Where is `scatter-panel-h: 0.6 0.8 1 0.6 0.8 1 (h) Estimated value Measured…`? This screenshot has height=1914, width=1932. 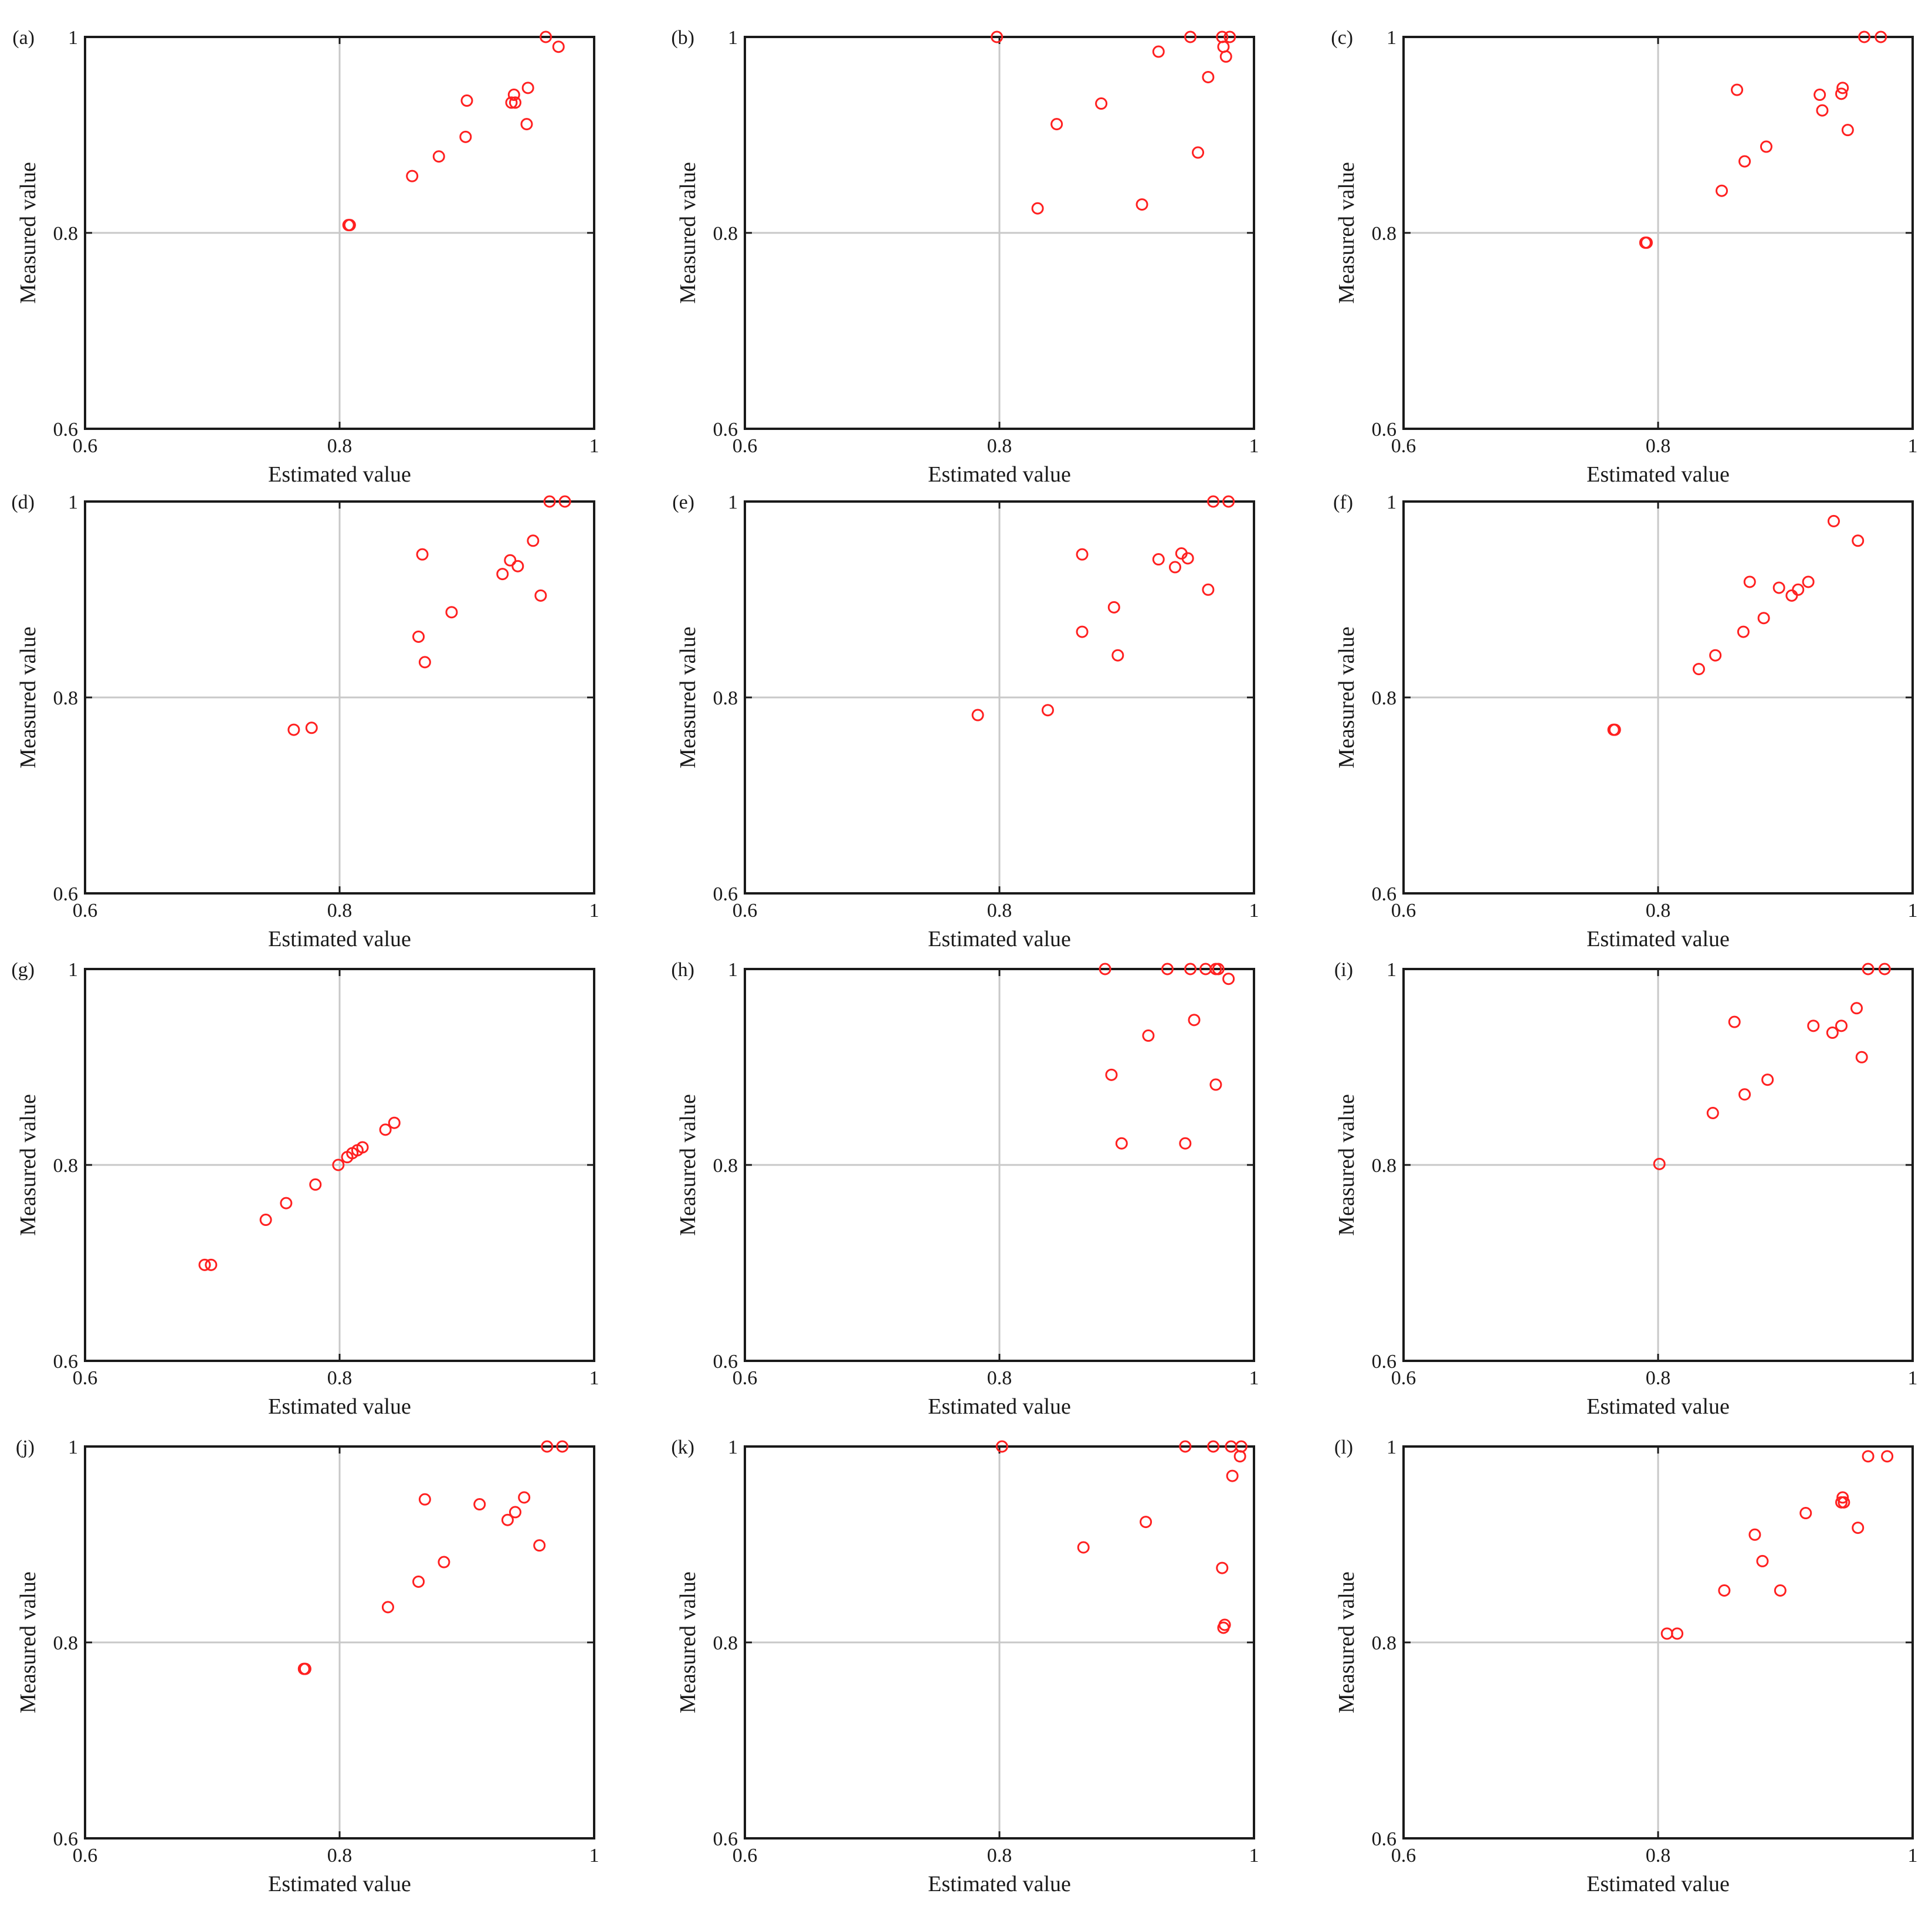 scatter-panel-h: 0.6 0.8 1 0.6 0.8 1 (h) Estimated value Measured… is located at coordinates (965, 1189).